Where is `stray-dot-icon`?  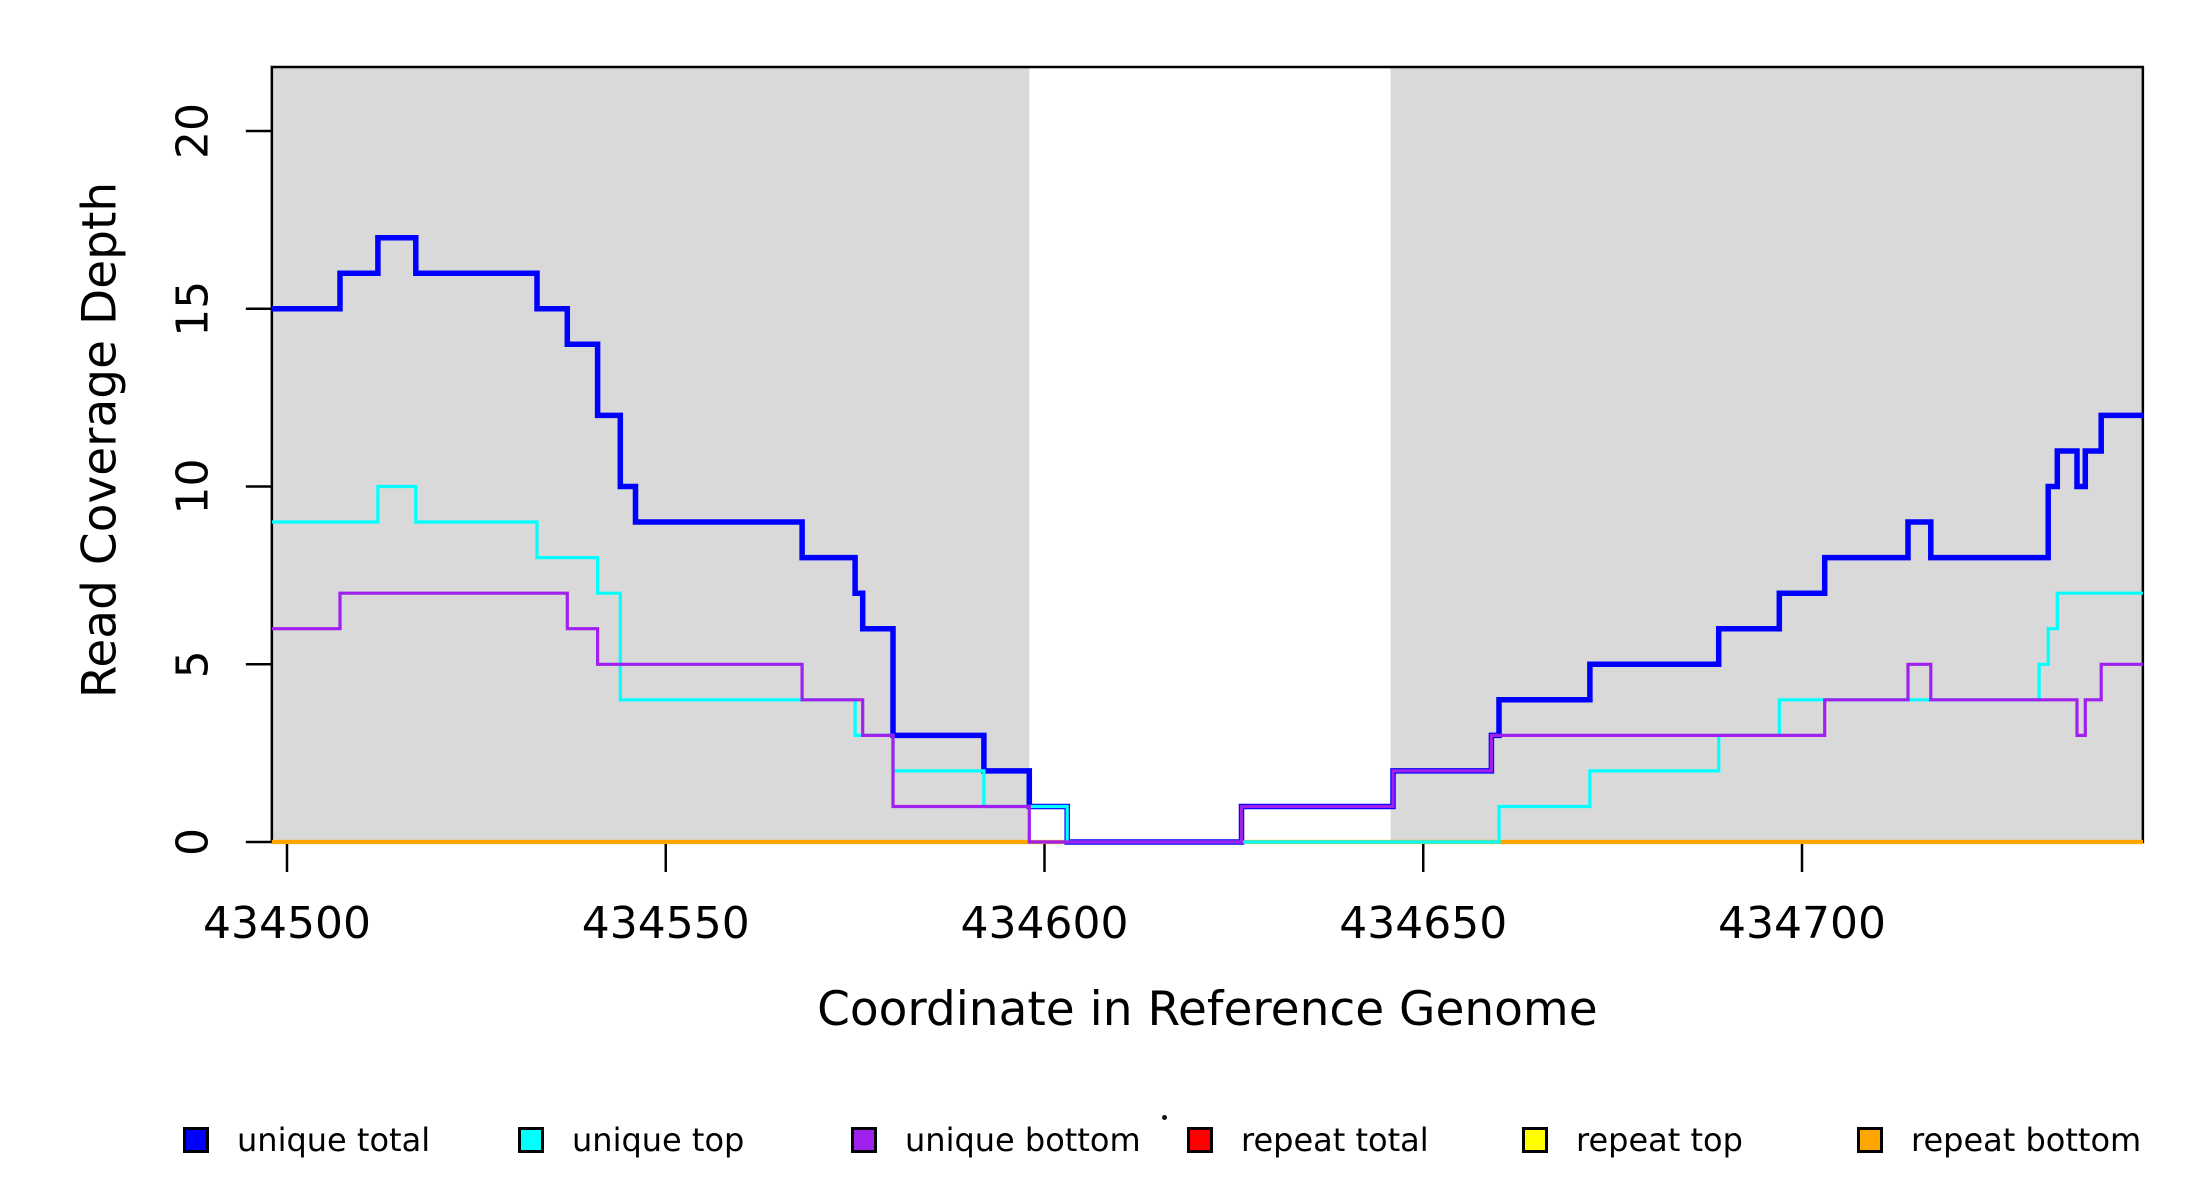 stray-dot-icon is located at coordinates (1164, 1117).